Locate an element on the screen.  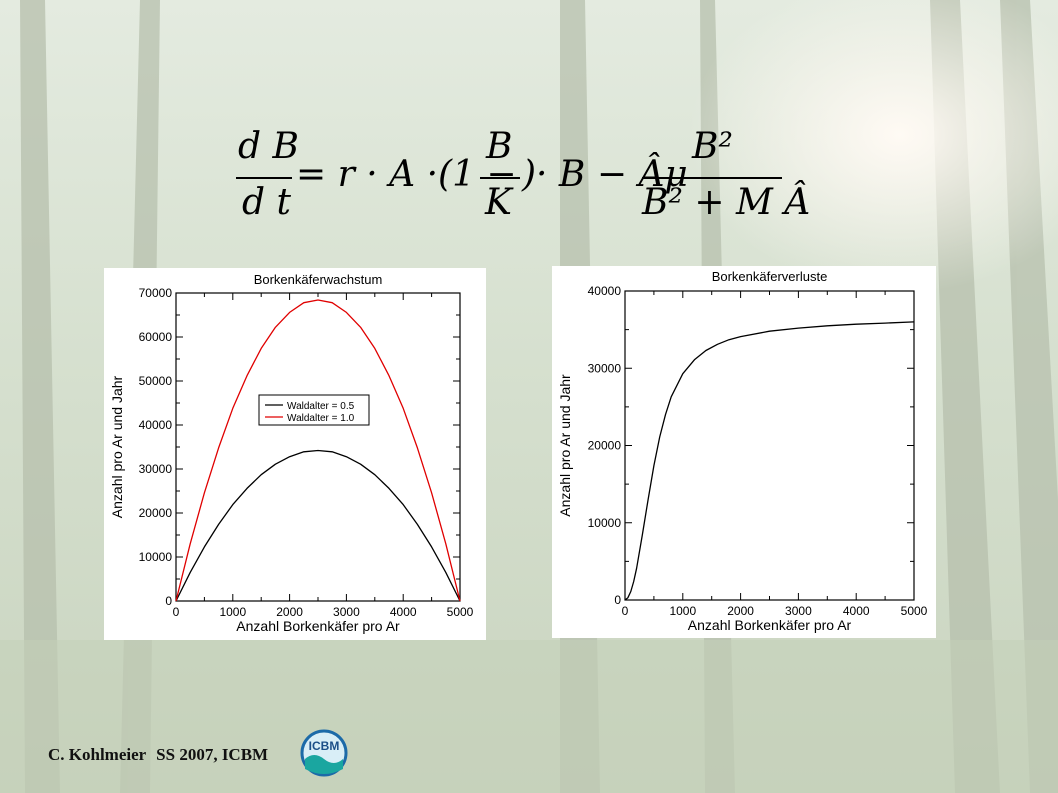
formula-middle2: )· B − Âμ is located at coordinates (605, 174).